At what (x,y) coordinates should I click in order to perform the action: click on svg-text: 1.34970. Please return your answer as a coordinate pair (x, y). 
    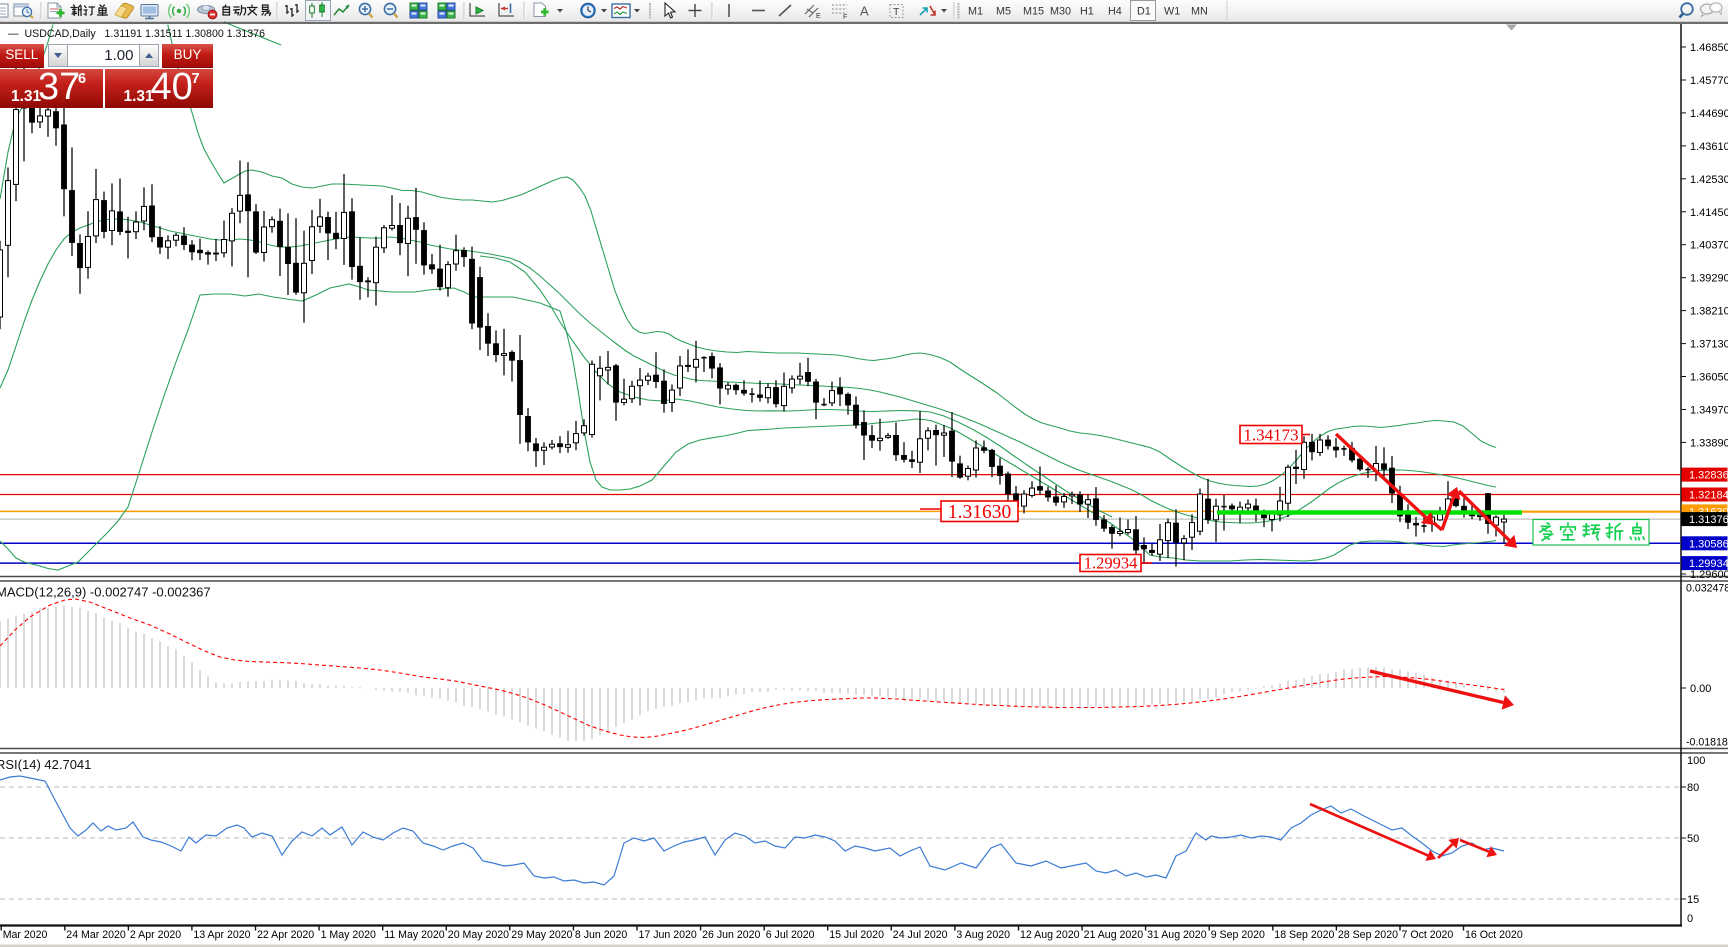
    Looking at the image, I should click on (1709, 411).